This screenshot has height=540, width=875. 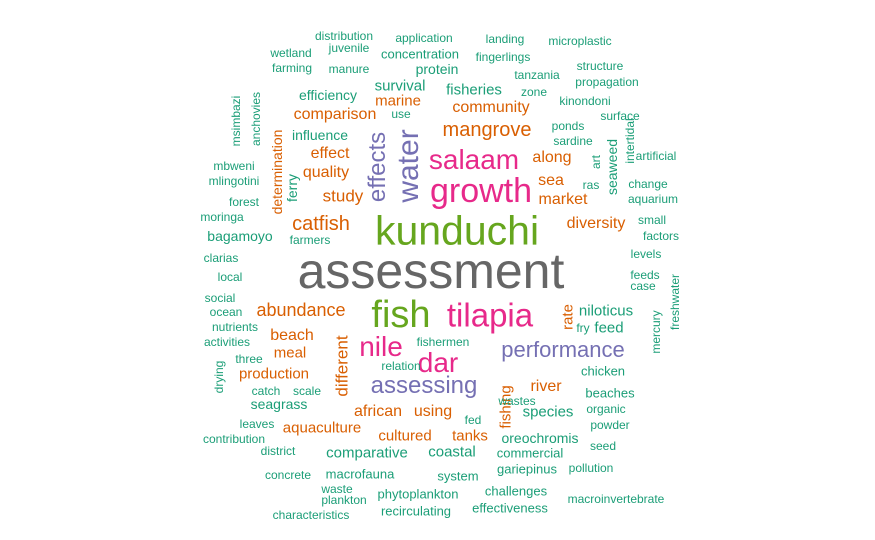 I want to click on word-wastes: wastes, so click(x=517, y=401).